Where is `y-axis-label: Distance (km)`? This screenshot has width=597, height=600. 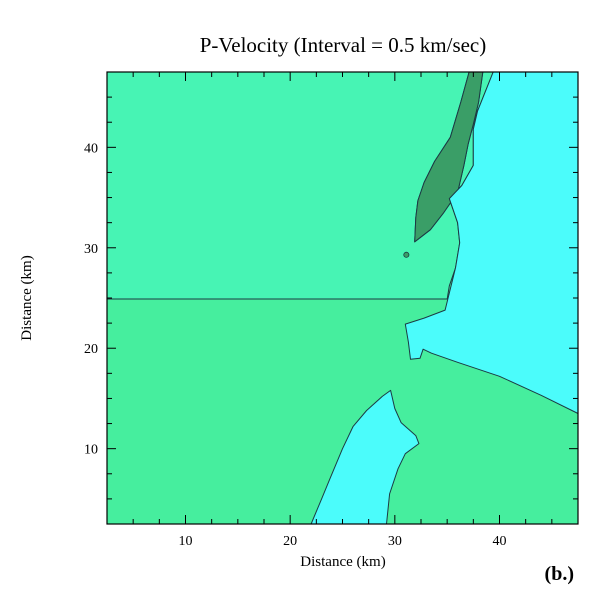 y-axis-label: Distance (km) is located at coordinates (27, 297).